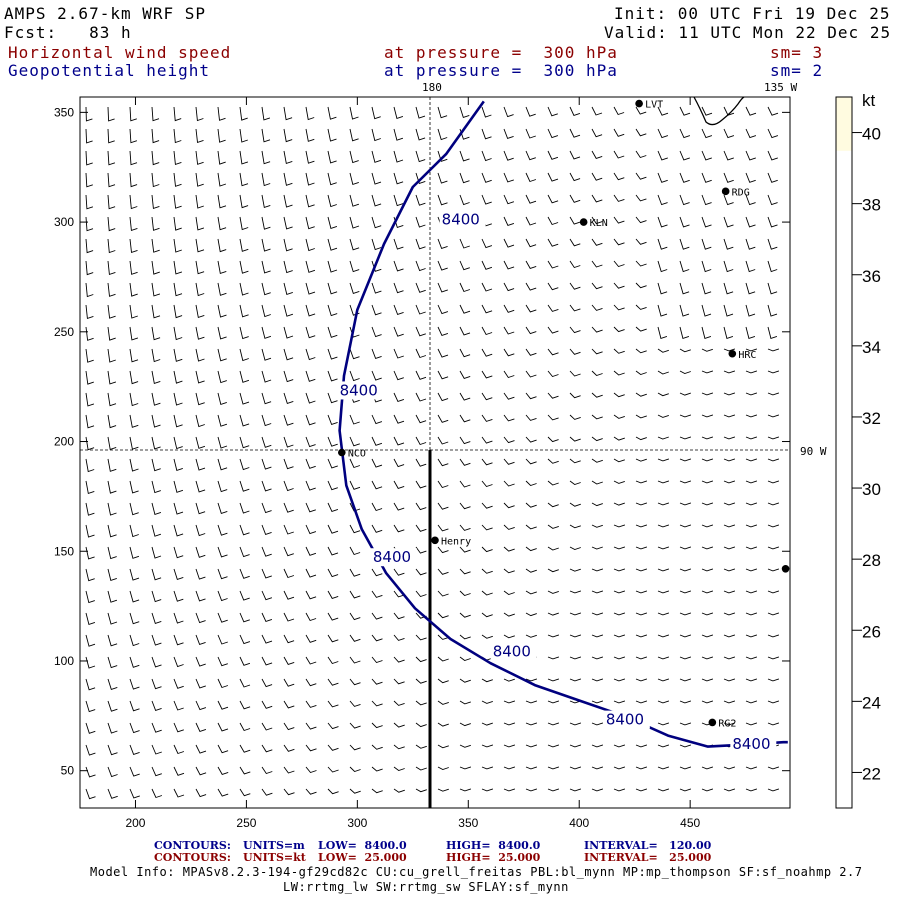  Describe the element at coordinates (105, 13) in the screenshot. I see `model-title: AMPS 2.67-km WRF SP` at that location.